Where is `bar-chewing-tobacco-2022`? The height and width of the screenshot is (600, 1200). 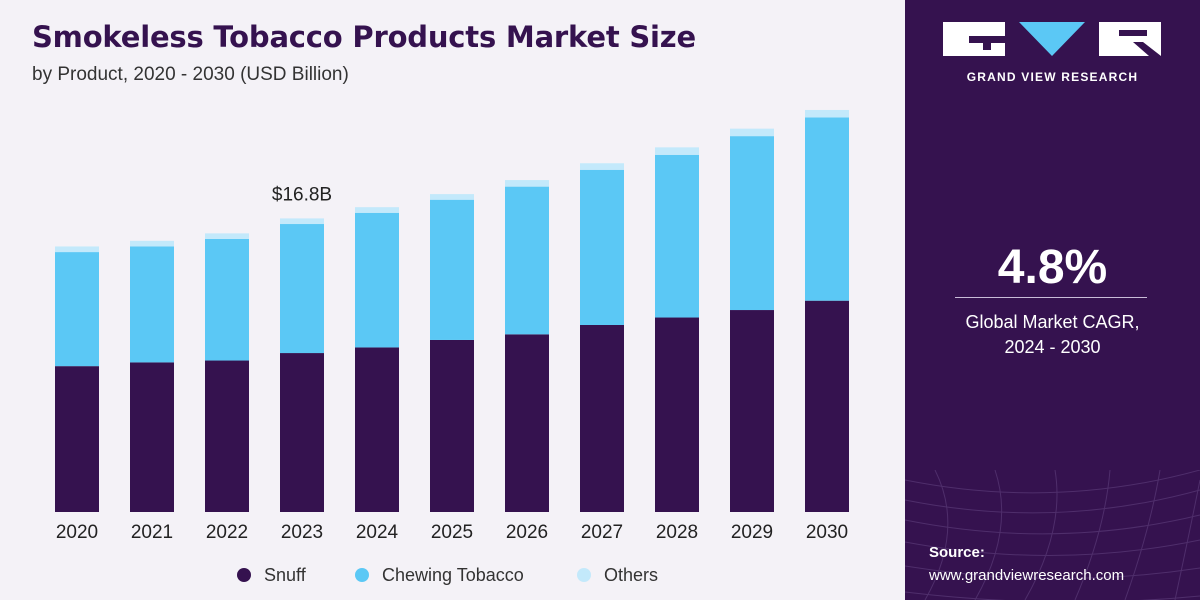 bar-chewing-tobacco-2022 is located at coordinates (227, 299).